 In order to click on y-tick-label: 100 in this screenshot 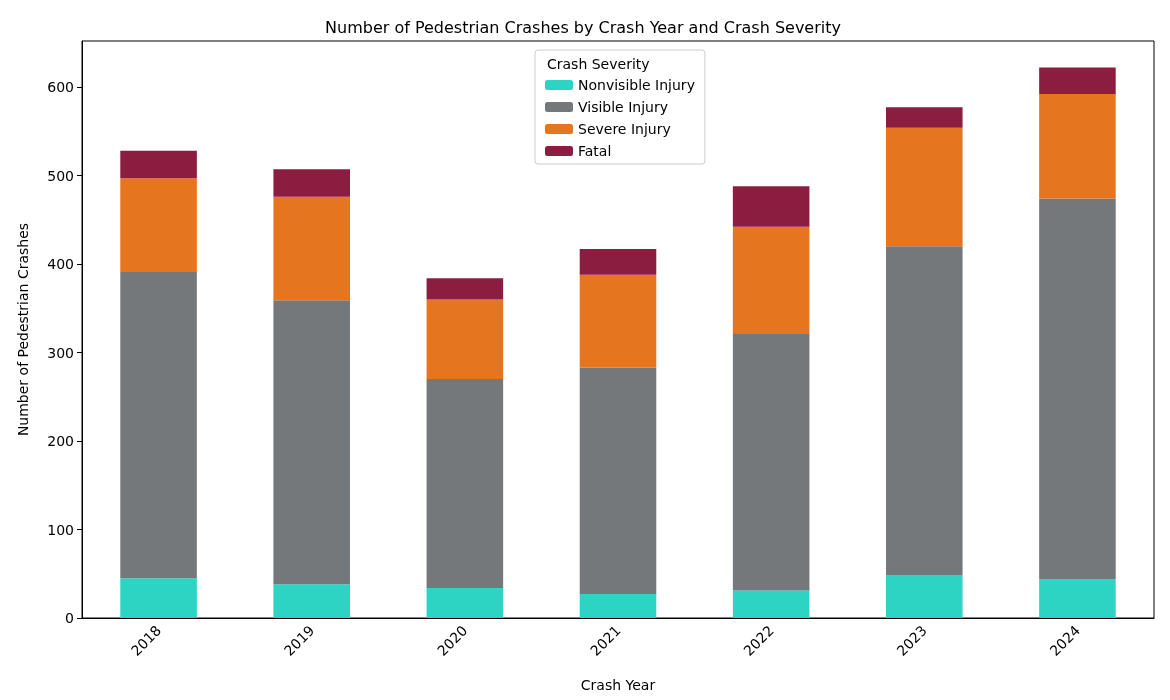, I will do `click(60, 529)`.